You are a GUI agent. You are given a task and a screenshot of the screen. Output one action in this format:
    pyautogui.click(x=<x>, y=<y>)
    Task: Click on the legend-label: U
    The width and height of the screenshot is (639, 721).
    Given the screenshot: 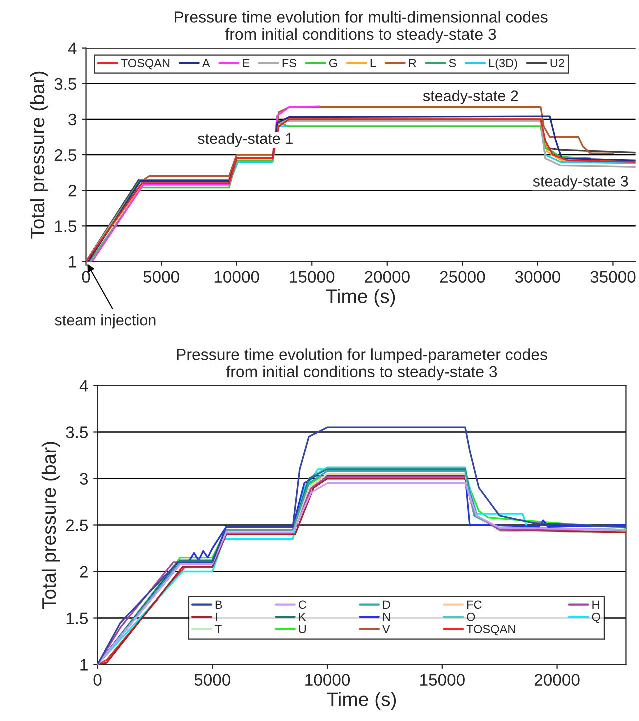 What is the action you would take?
    pyautogui.click(x=302, y=629)
    